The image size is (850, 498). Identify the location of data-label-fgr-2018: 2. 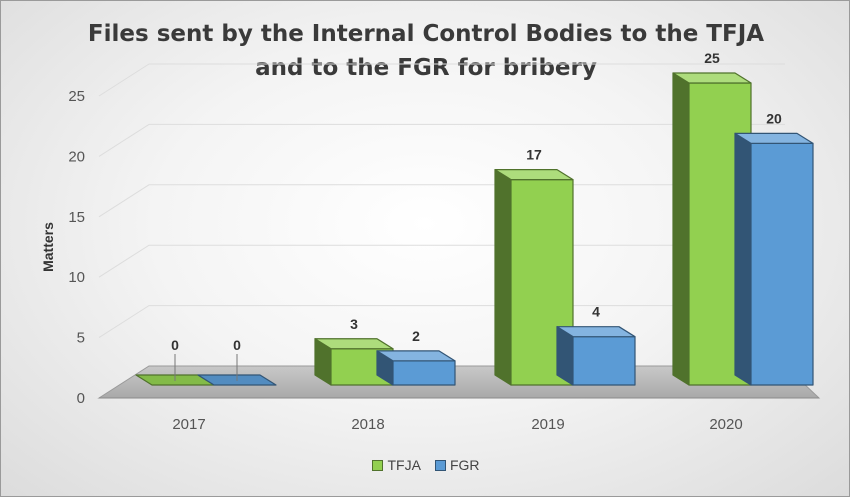
(416, 336).